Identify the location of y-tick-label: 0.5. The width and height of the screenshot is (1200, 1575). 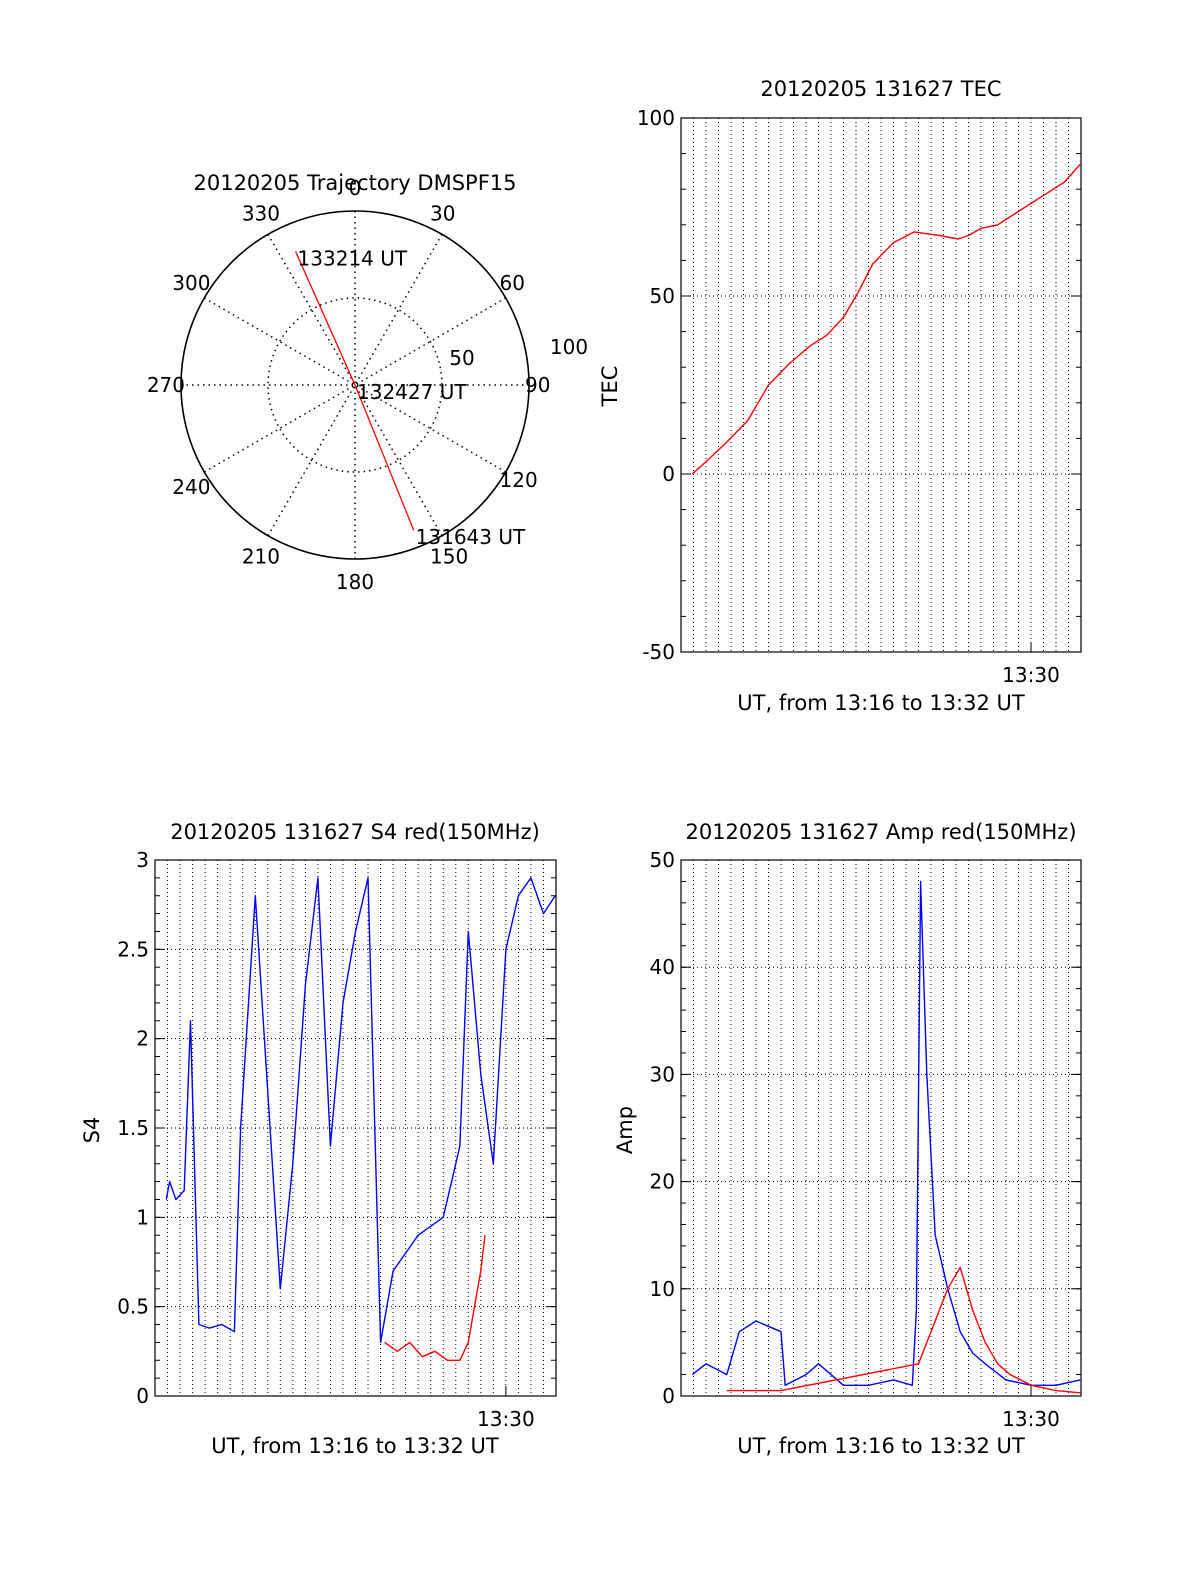
(133, 1307).